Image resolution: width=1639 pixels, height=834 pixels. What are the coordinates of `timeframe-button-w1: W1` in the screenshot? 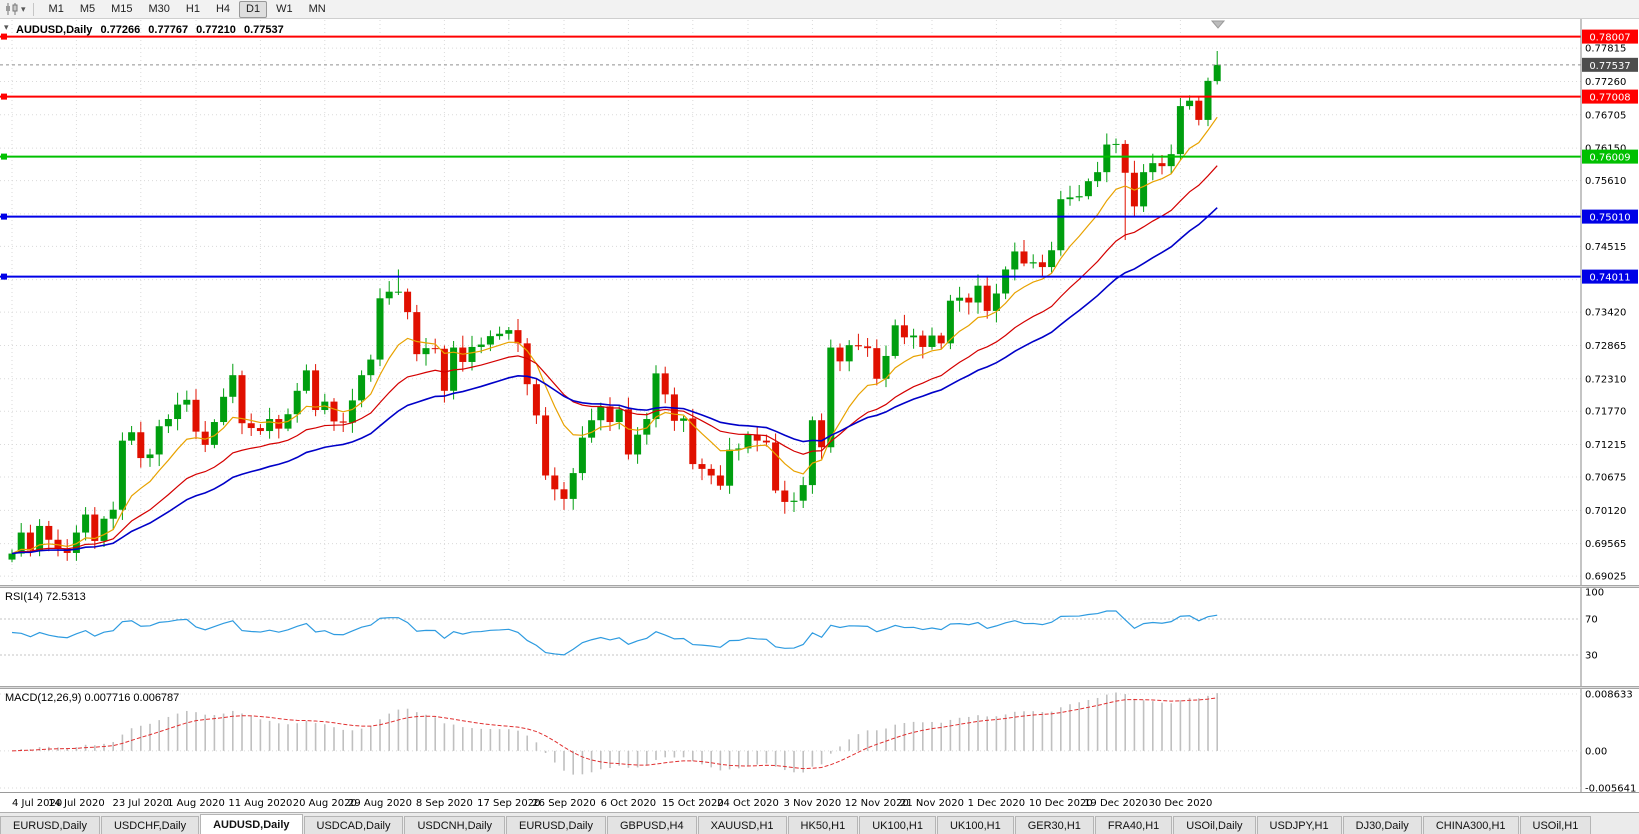 It's located at (284, 8).